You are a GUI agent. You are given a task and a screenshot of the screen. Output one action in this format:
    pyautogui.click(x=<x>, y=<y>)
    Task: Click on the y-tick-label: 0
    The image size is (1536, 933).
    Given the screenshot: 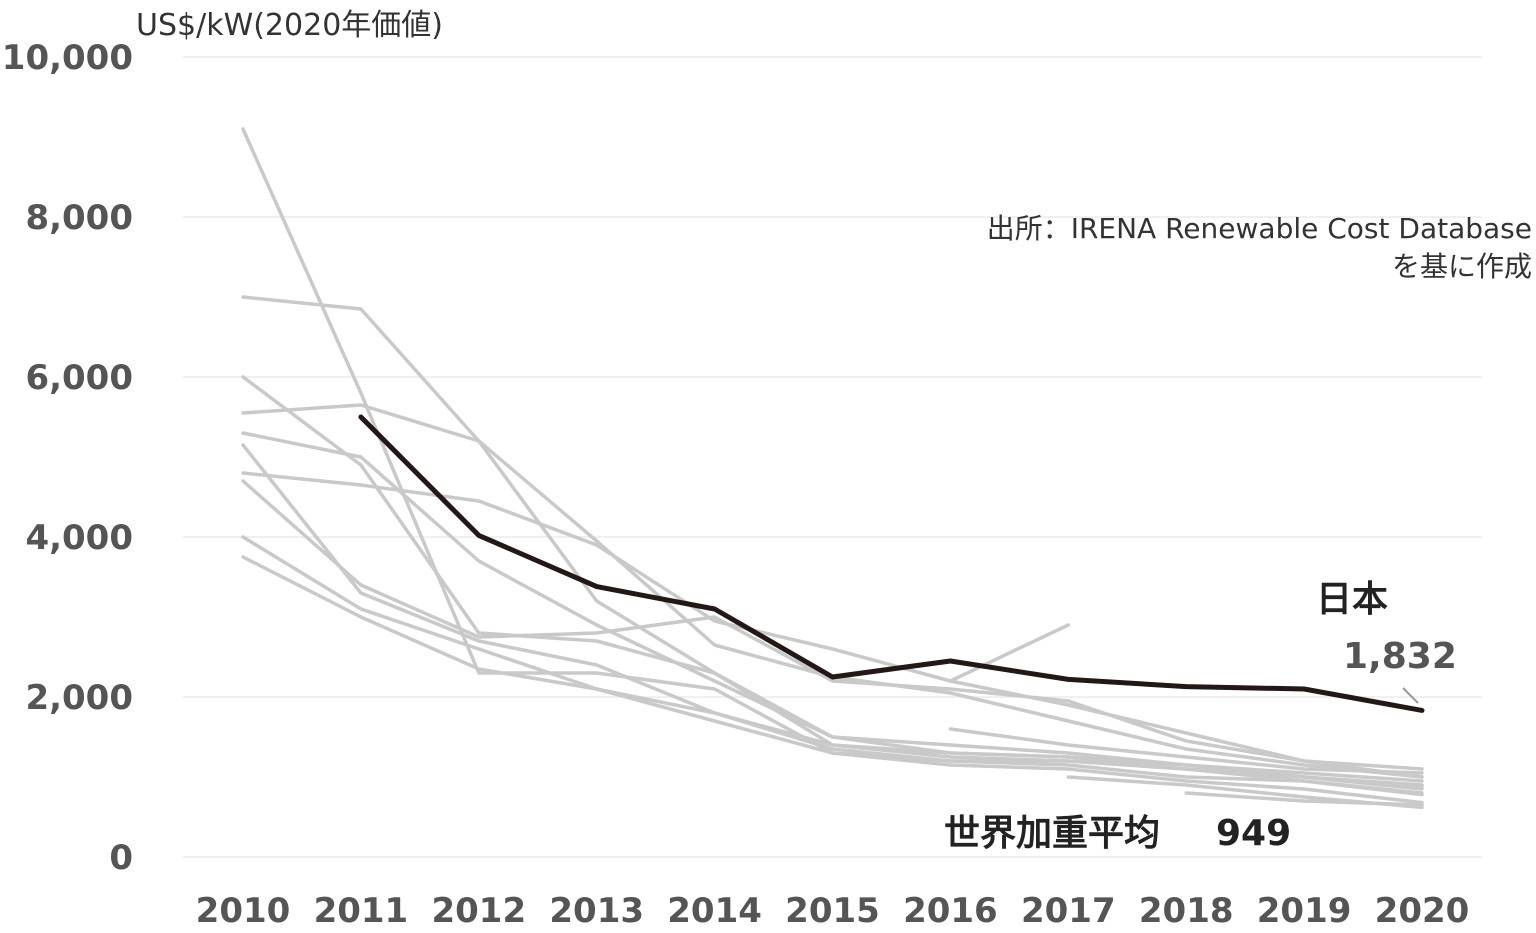 What is the action you would take?
    pyautogui.click(x=121, y=858)
    